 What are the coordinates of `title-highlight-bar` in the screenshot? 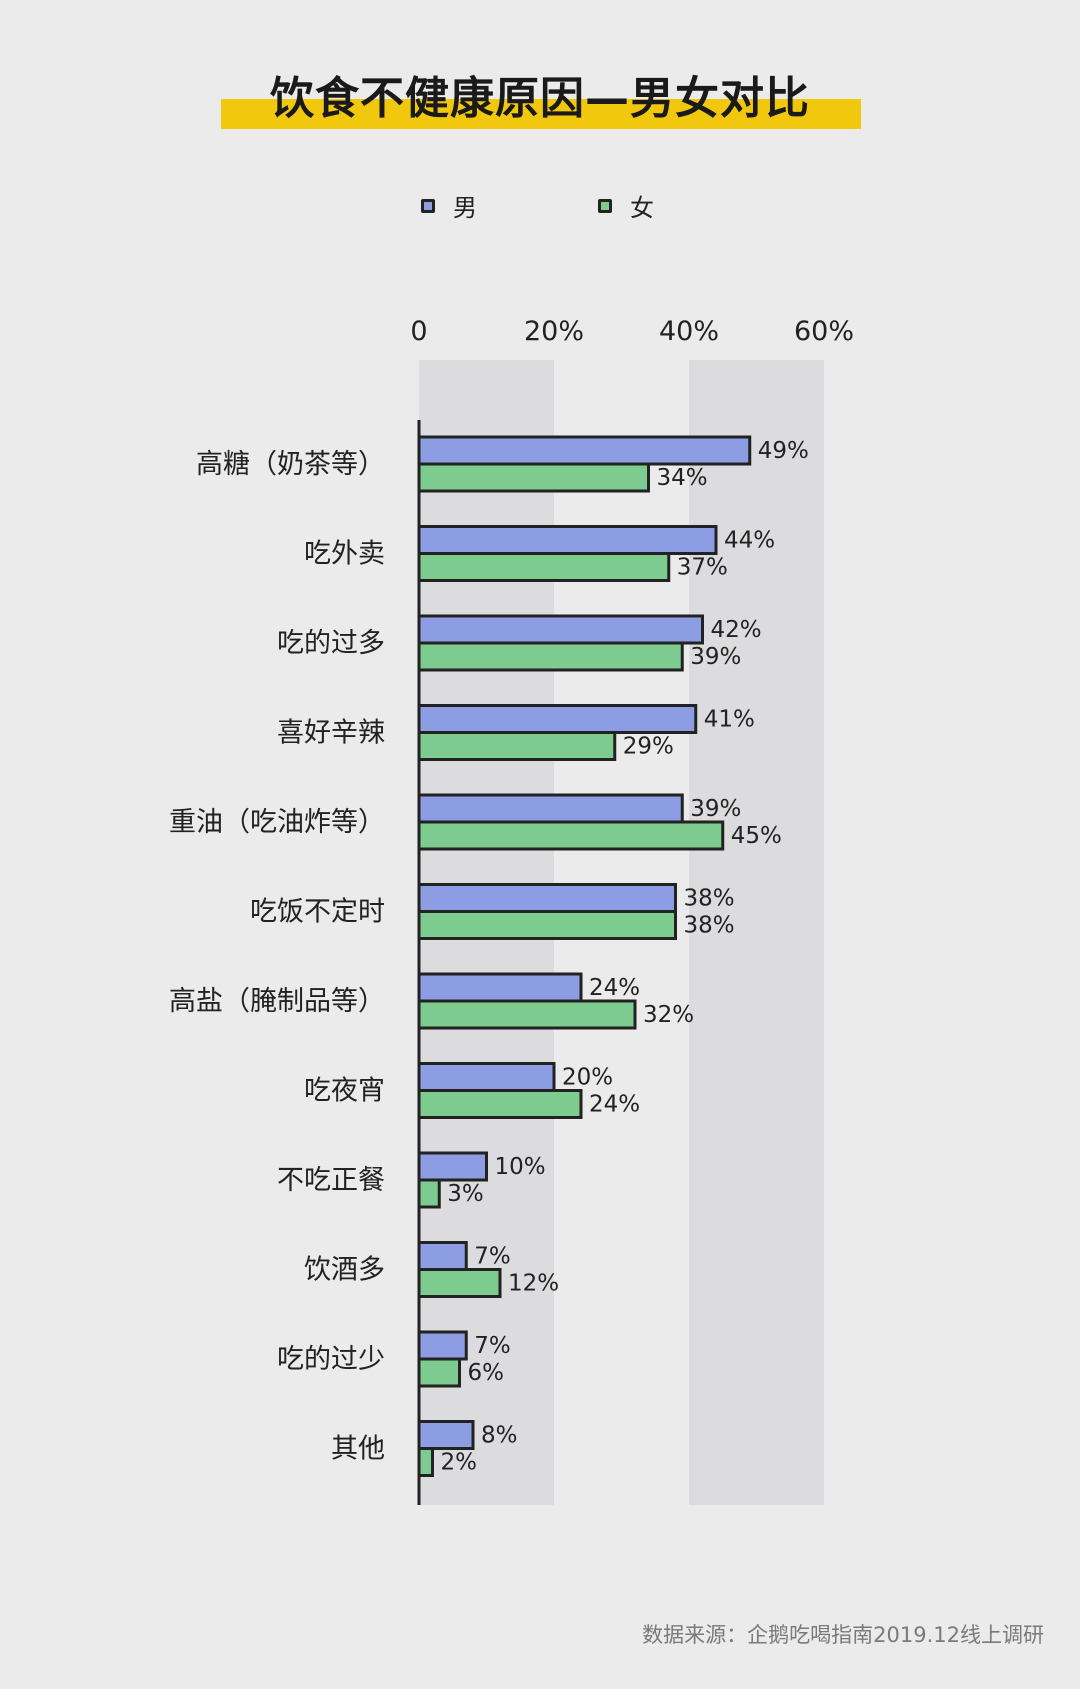 It's located at (541, 114).